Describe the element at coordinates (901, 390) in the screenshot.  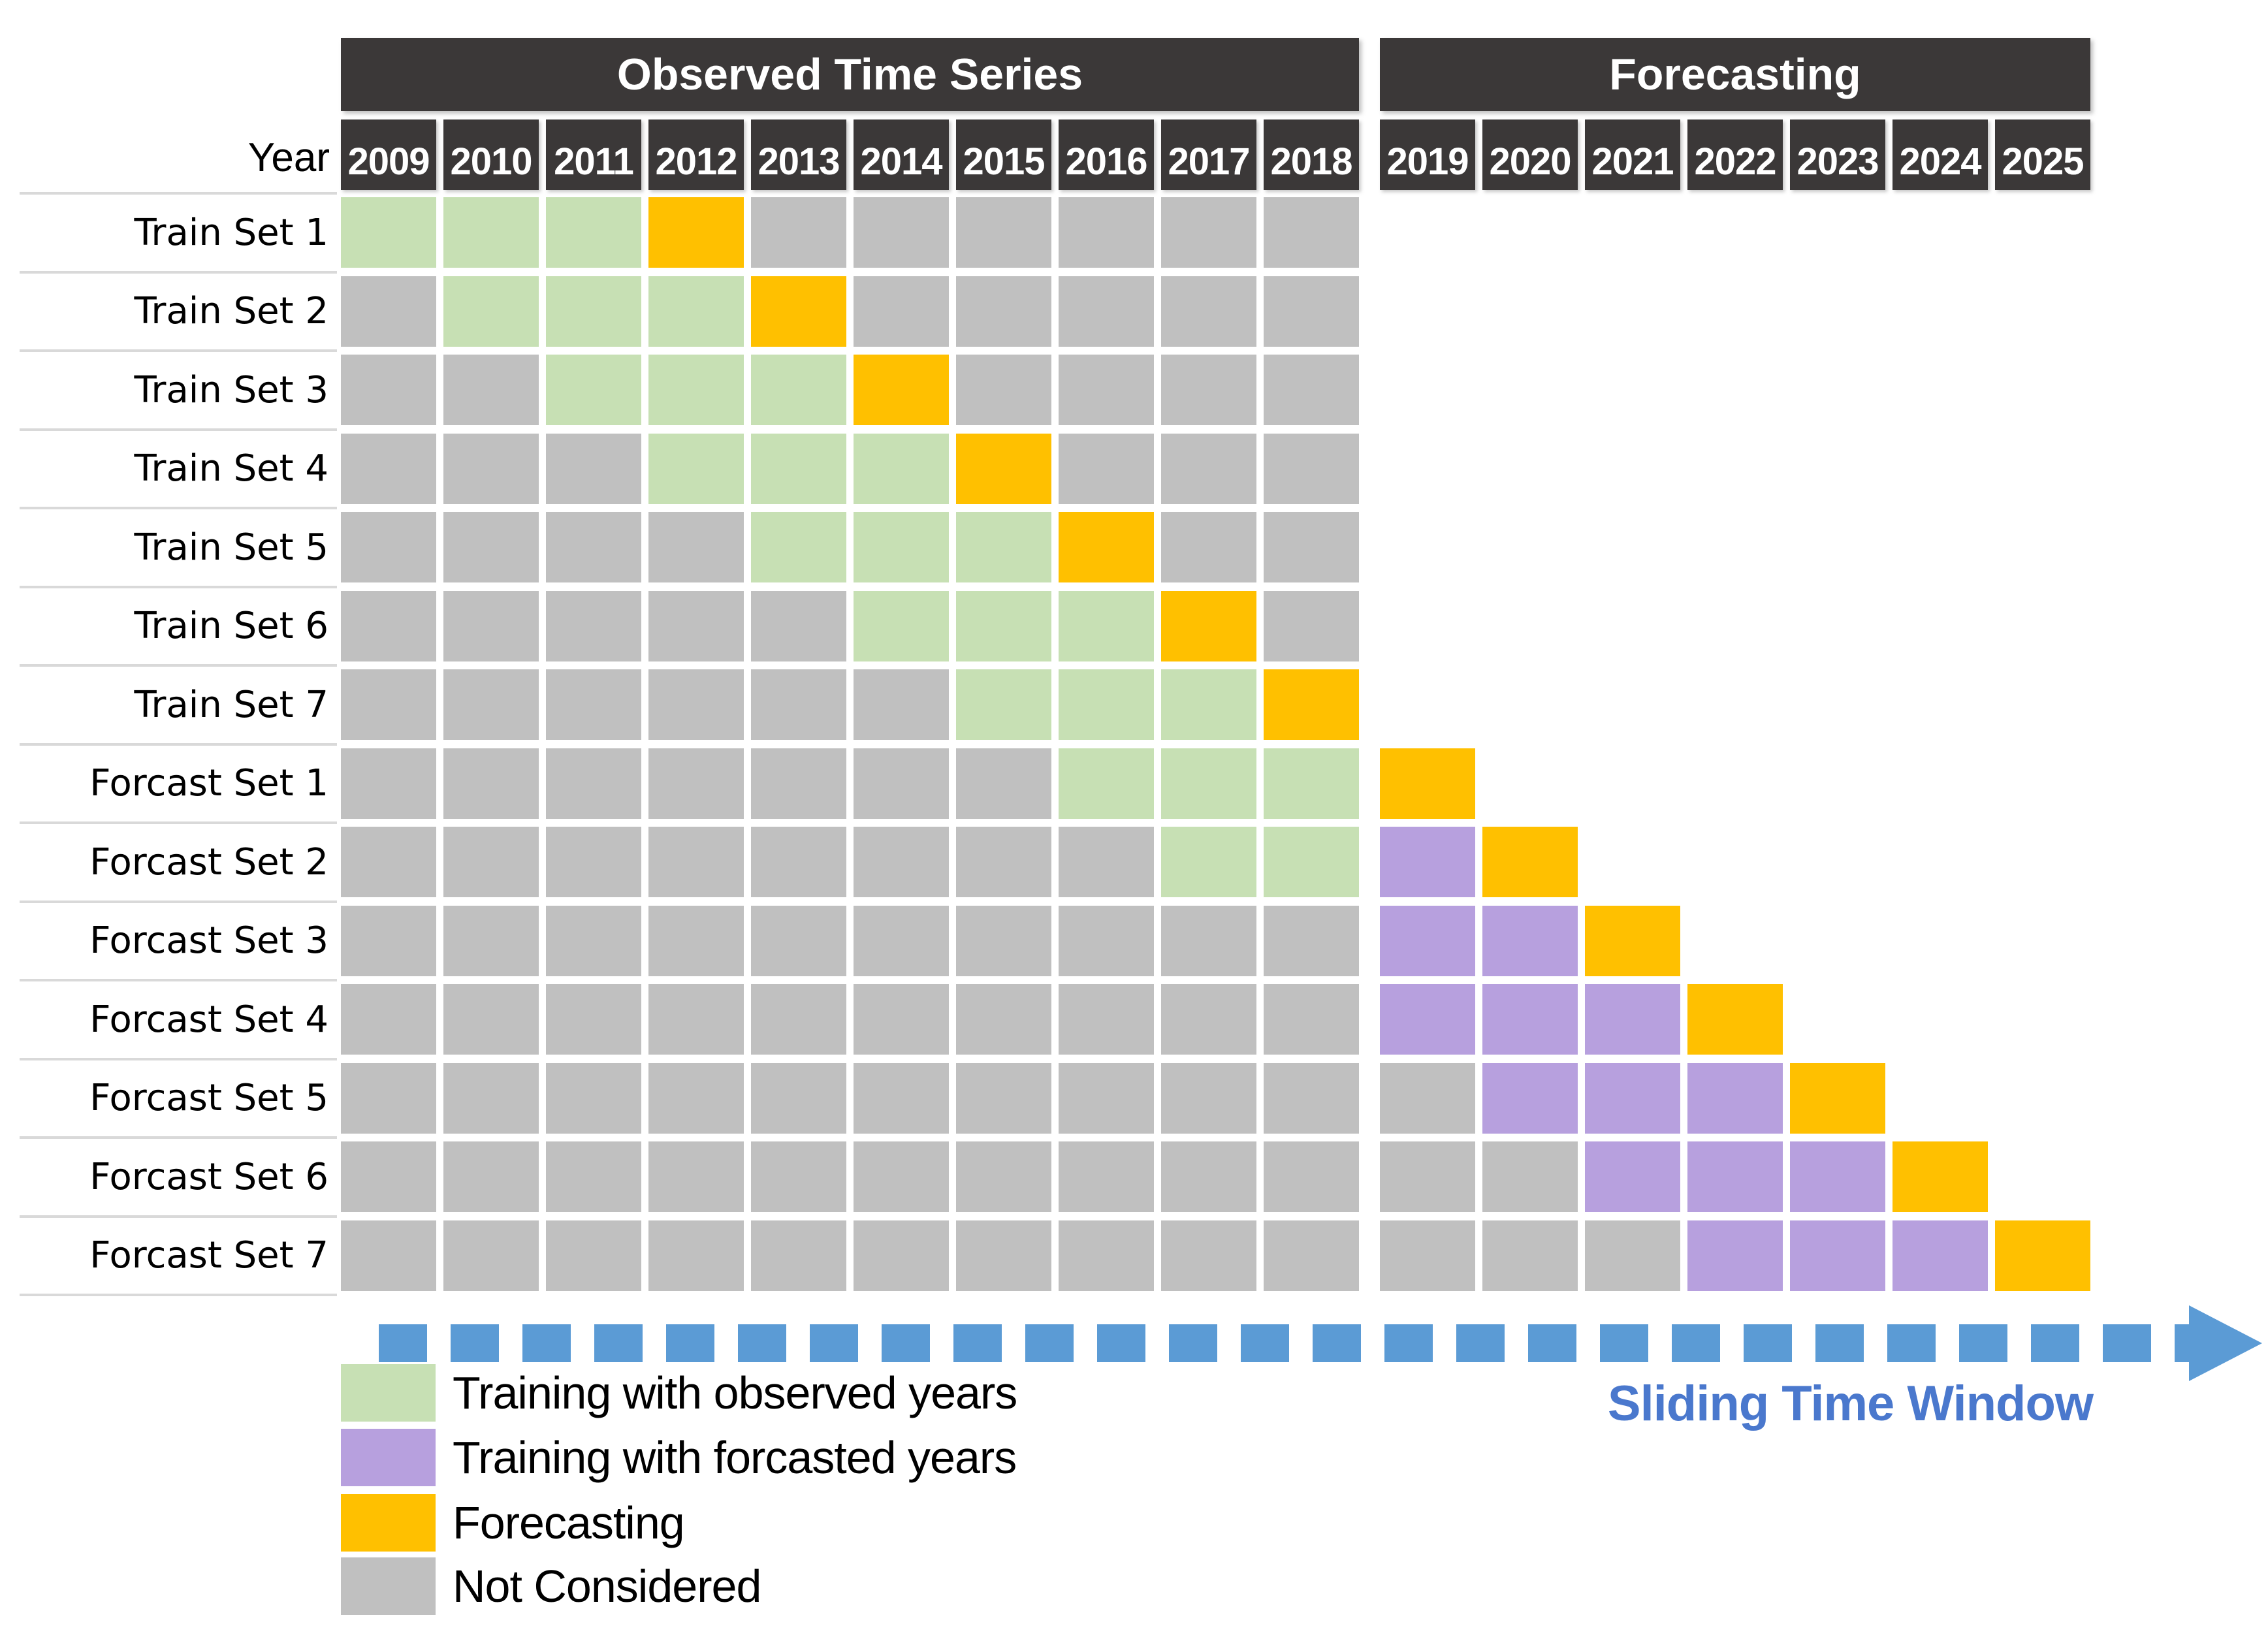
I see `grid-cell-2014-forecasting` at that location.